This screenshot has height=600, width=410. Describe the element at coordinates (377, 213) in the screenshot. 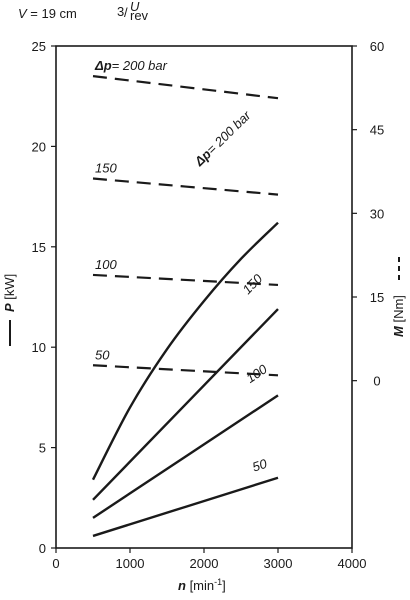

I see `y-right-tick-label: 30` at that location.